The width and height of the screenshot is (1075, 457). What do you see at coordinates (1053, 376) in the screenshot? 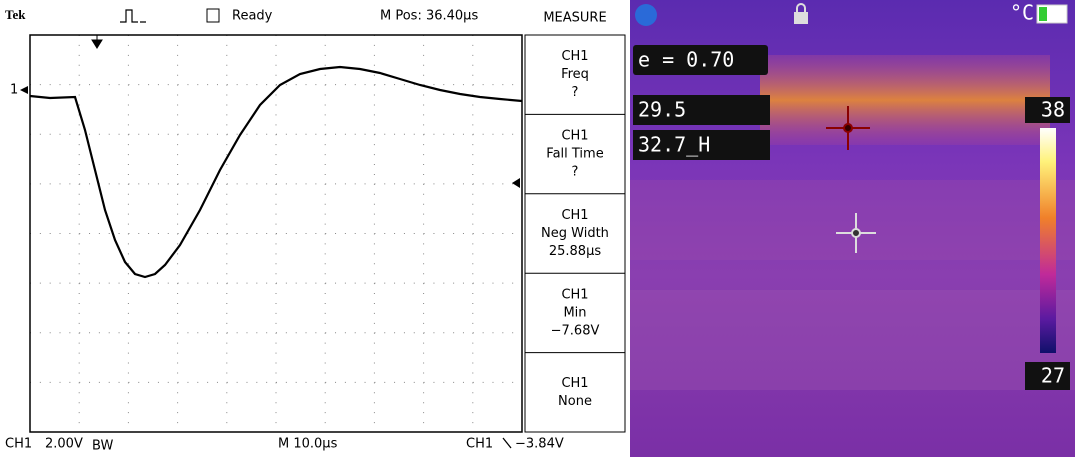
I see `scale-min: 27` at bounding box center [1053, 376].